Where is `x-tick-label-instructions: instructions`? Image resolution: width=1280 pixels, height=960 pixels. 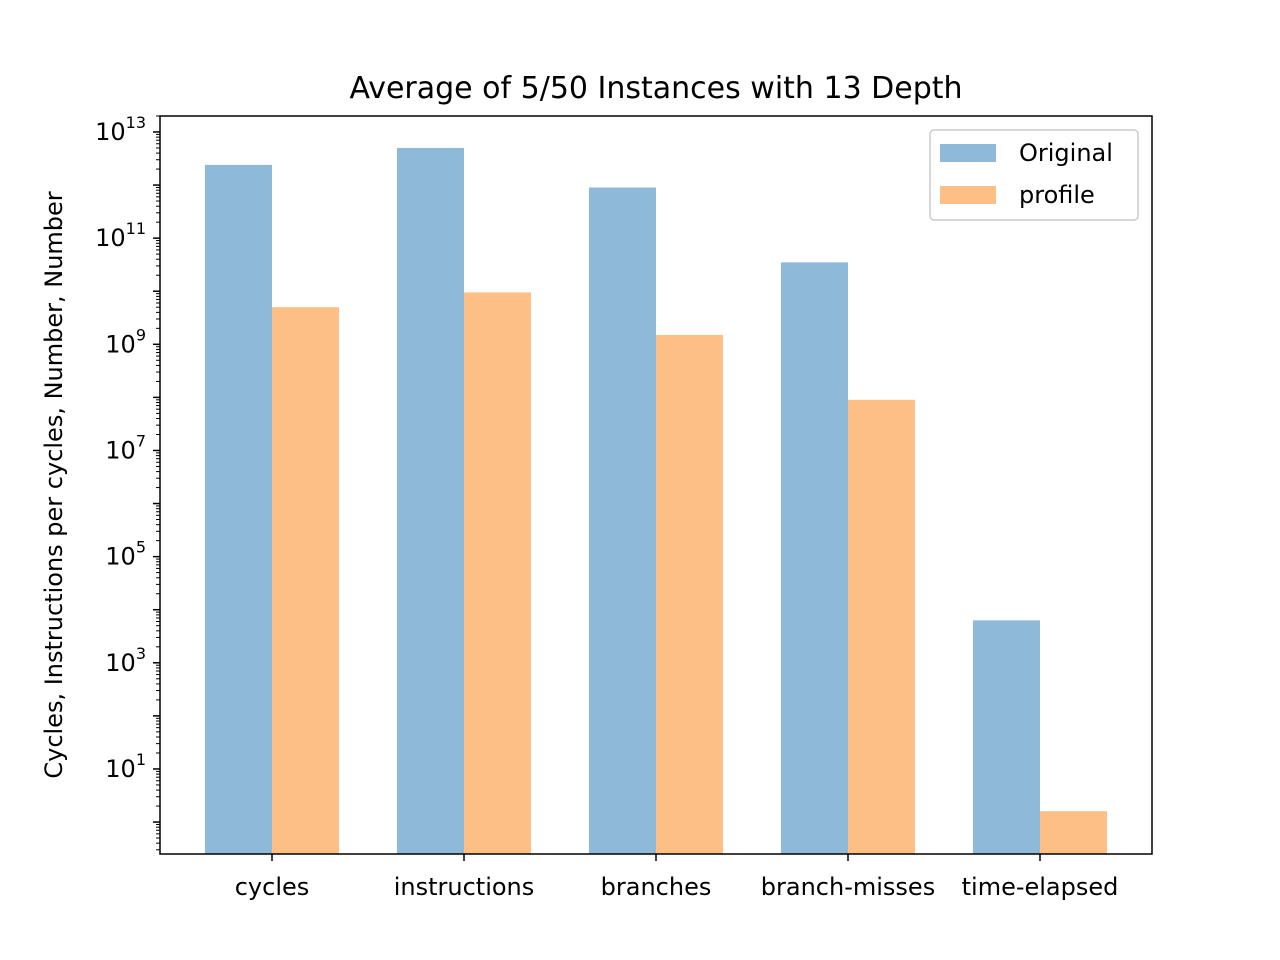
x-tick-label-instructions: instructions is located at coordinates (464, 887).